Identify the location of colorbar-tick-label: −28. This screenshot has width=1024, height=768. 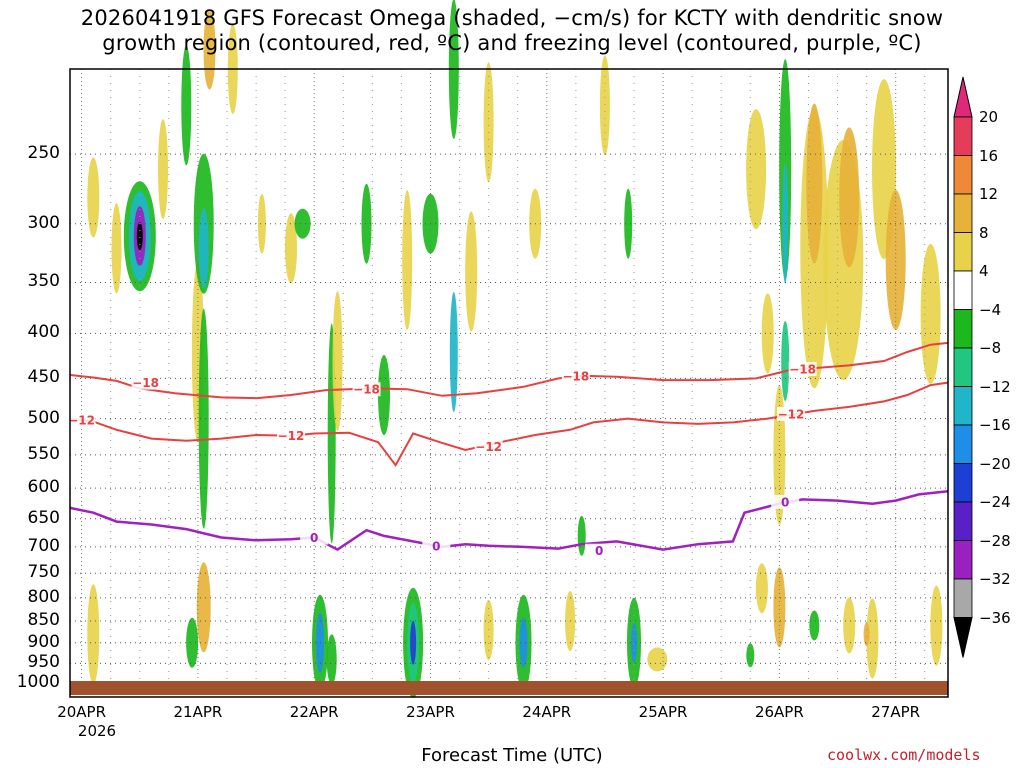
(995, 540).